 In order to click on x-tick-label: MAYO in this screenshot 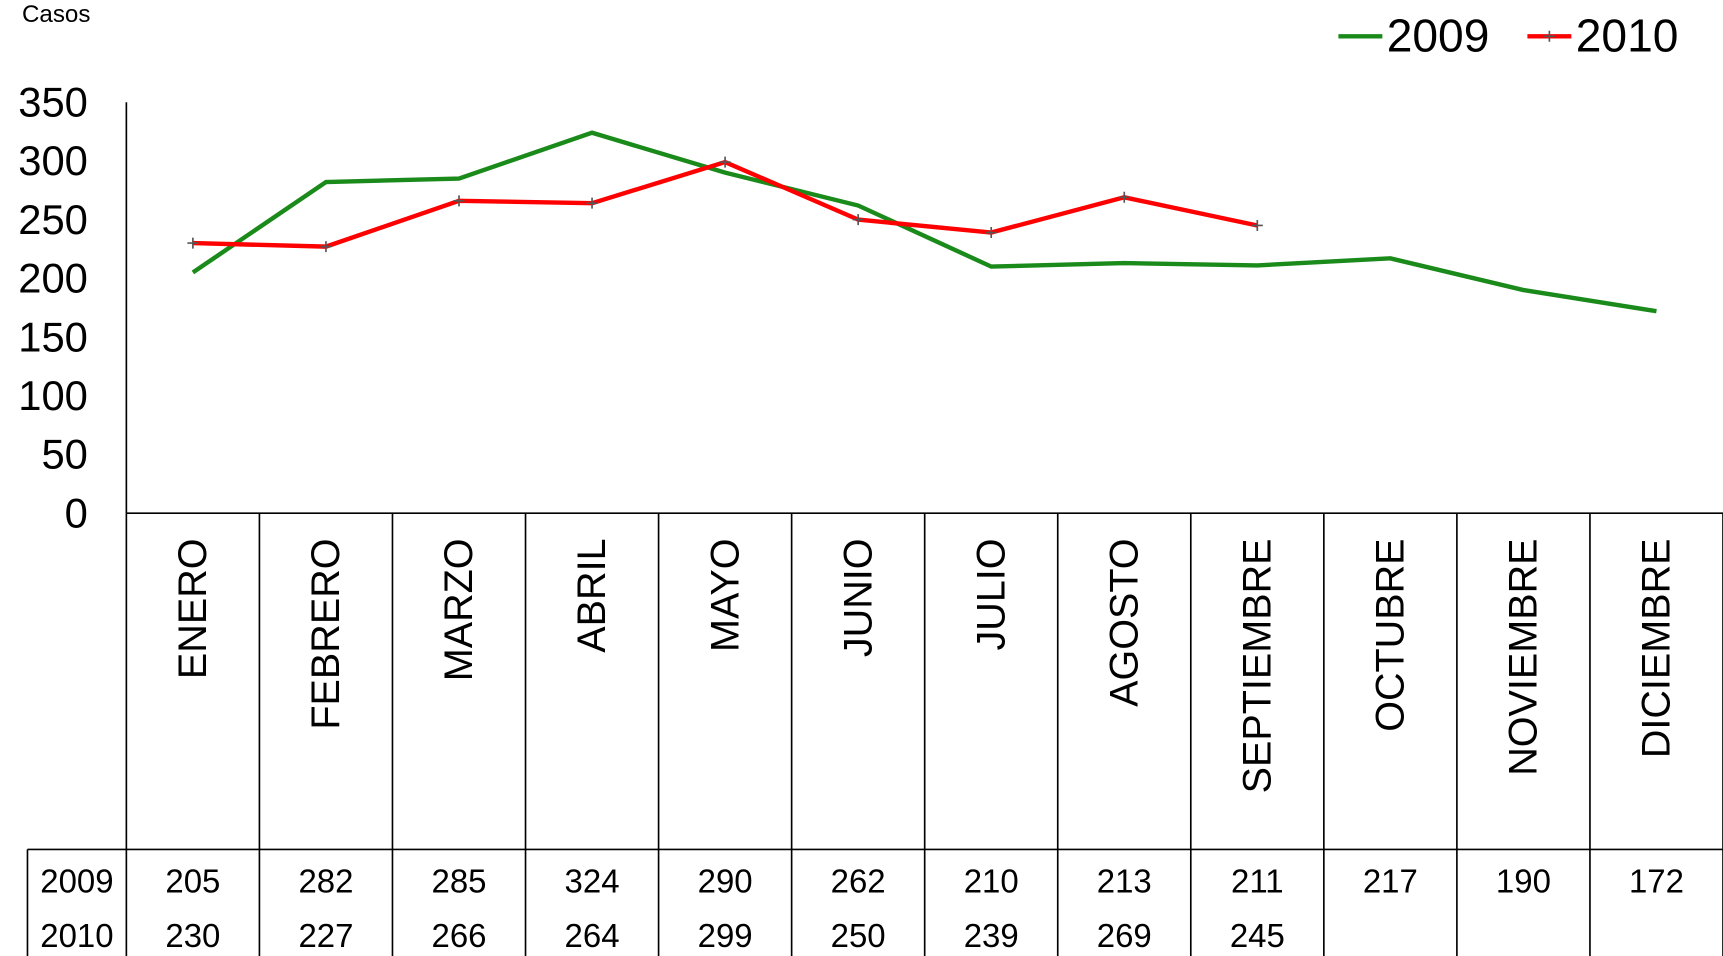, I will do `click(725, 595)`.